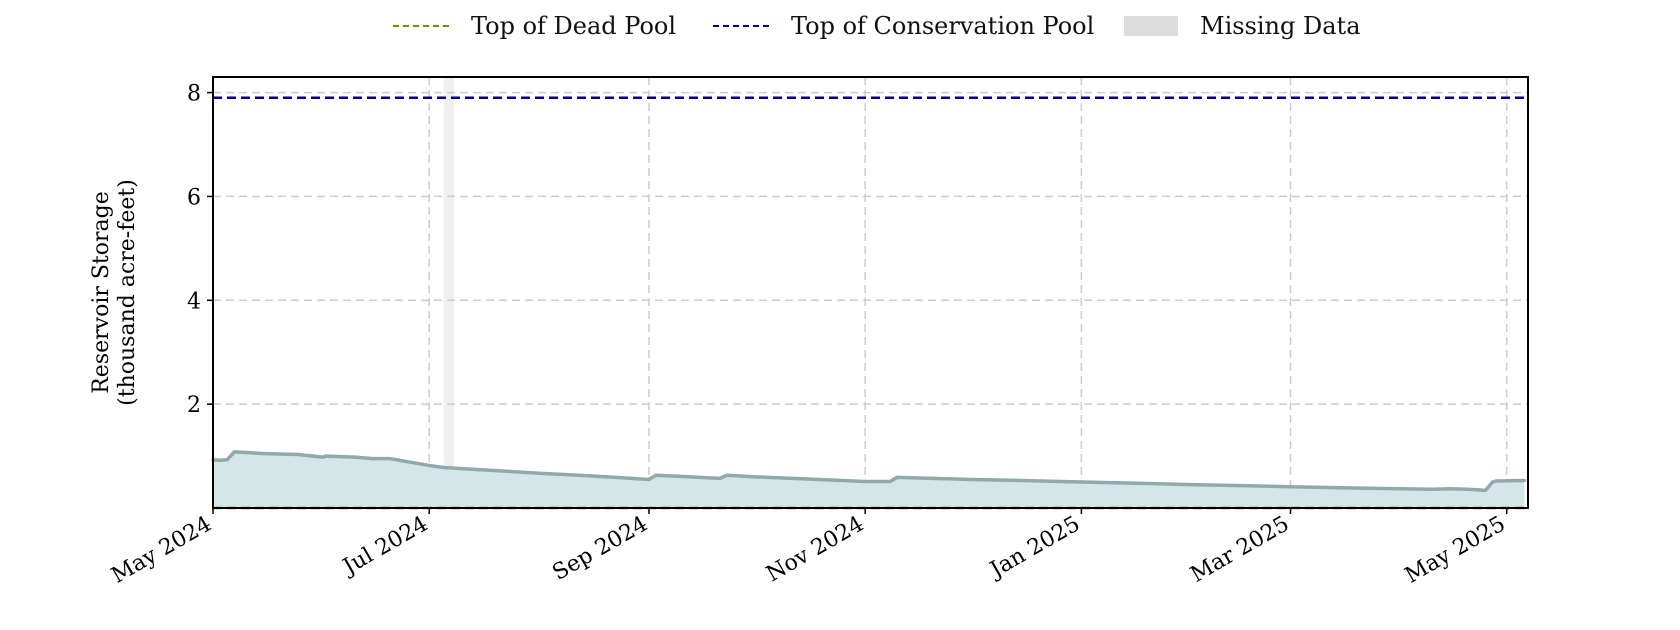 The height and width of the screenshot is (630, 1680). Describe the element at coordinates (741, 26) in the screenshot. I see `conservation-pool-swatch` at that location.